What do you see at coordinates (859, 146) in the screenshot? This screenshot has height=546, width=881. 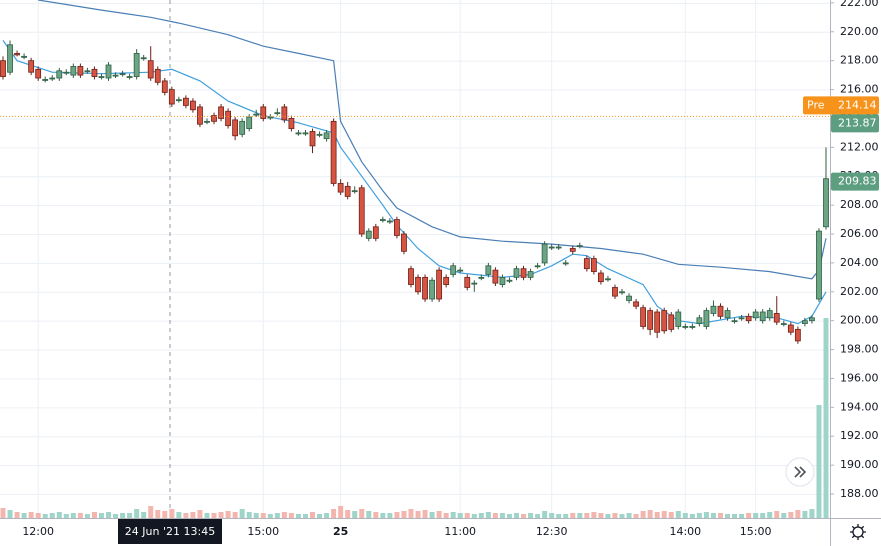 I see `y-tick-label: 212.00` at bounding box center [859, 146].